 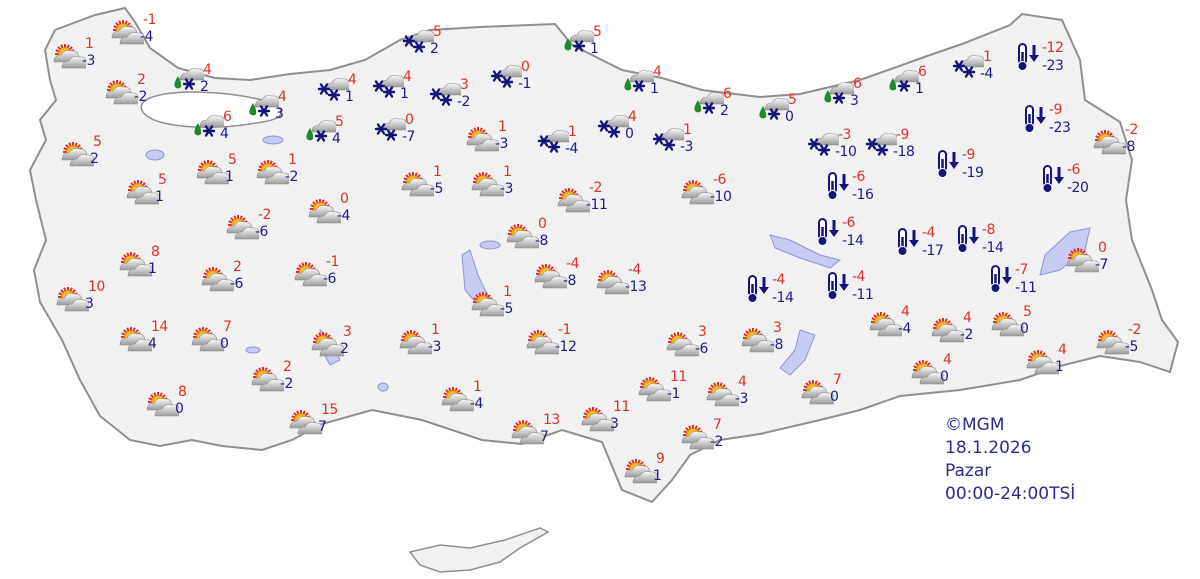 What do you see at coordinates (710, 438) in the screenshot?
I see `station: 7 -2` at bounding box center [710, 438].